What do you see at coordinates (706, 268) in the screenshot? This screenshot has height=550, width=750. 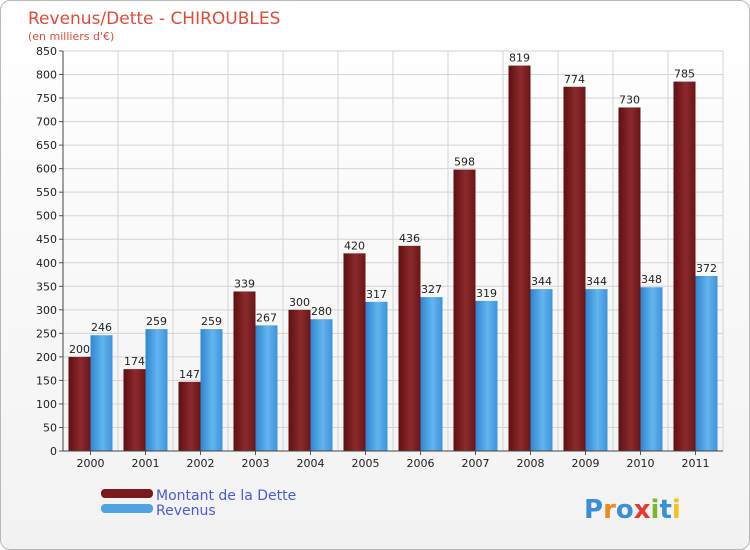 I see `data-label: 372` at bounding box center [706, 268].